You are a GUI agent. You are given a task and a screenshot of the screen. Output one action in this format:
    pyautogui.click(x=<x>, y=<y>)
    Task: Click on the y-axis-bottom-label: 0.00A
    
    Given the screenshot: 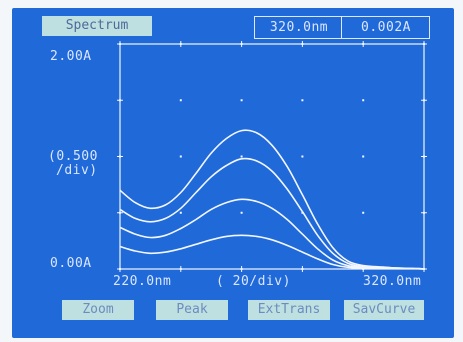 What is the action you would take?
    pyautogui.click(x=71, y=263)
    